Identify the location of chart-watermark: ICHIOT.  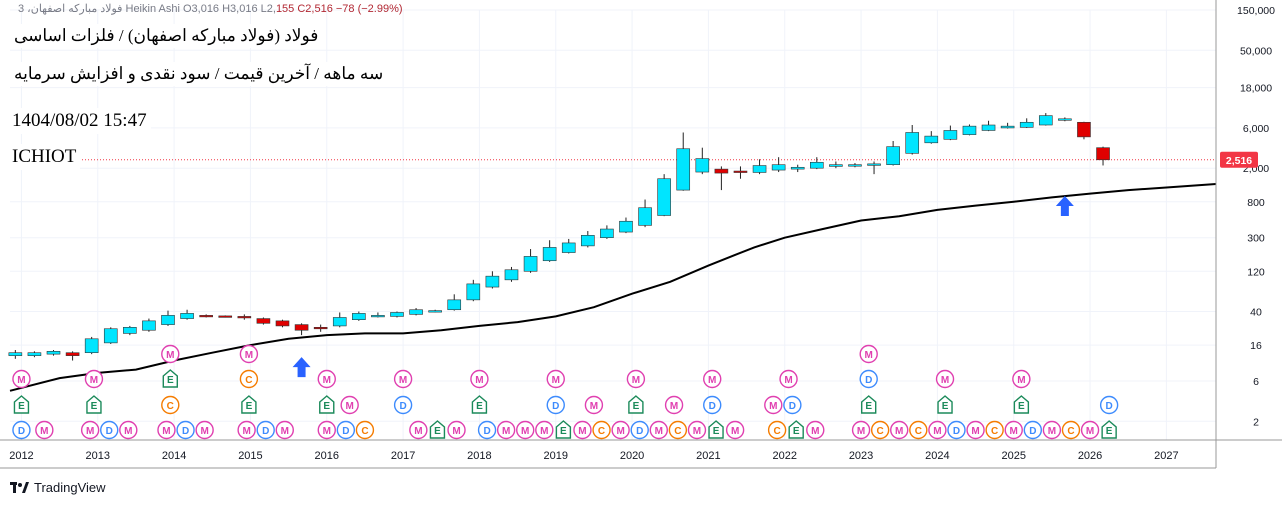
(44, 157).